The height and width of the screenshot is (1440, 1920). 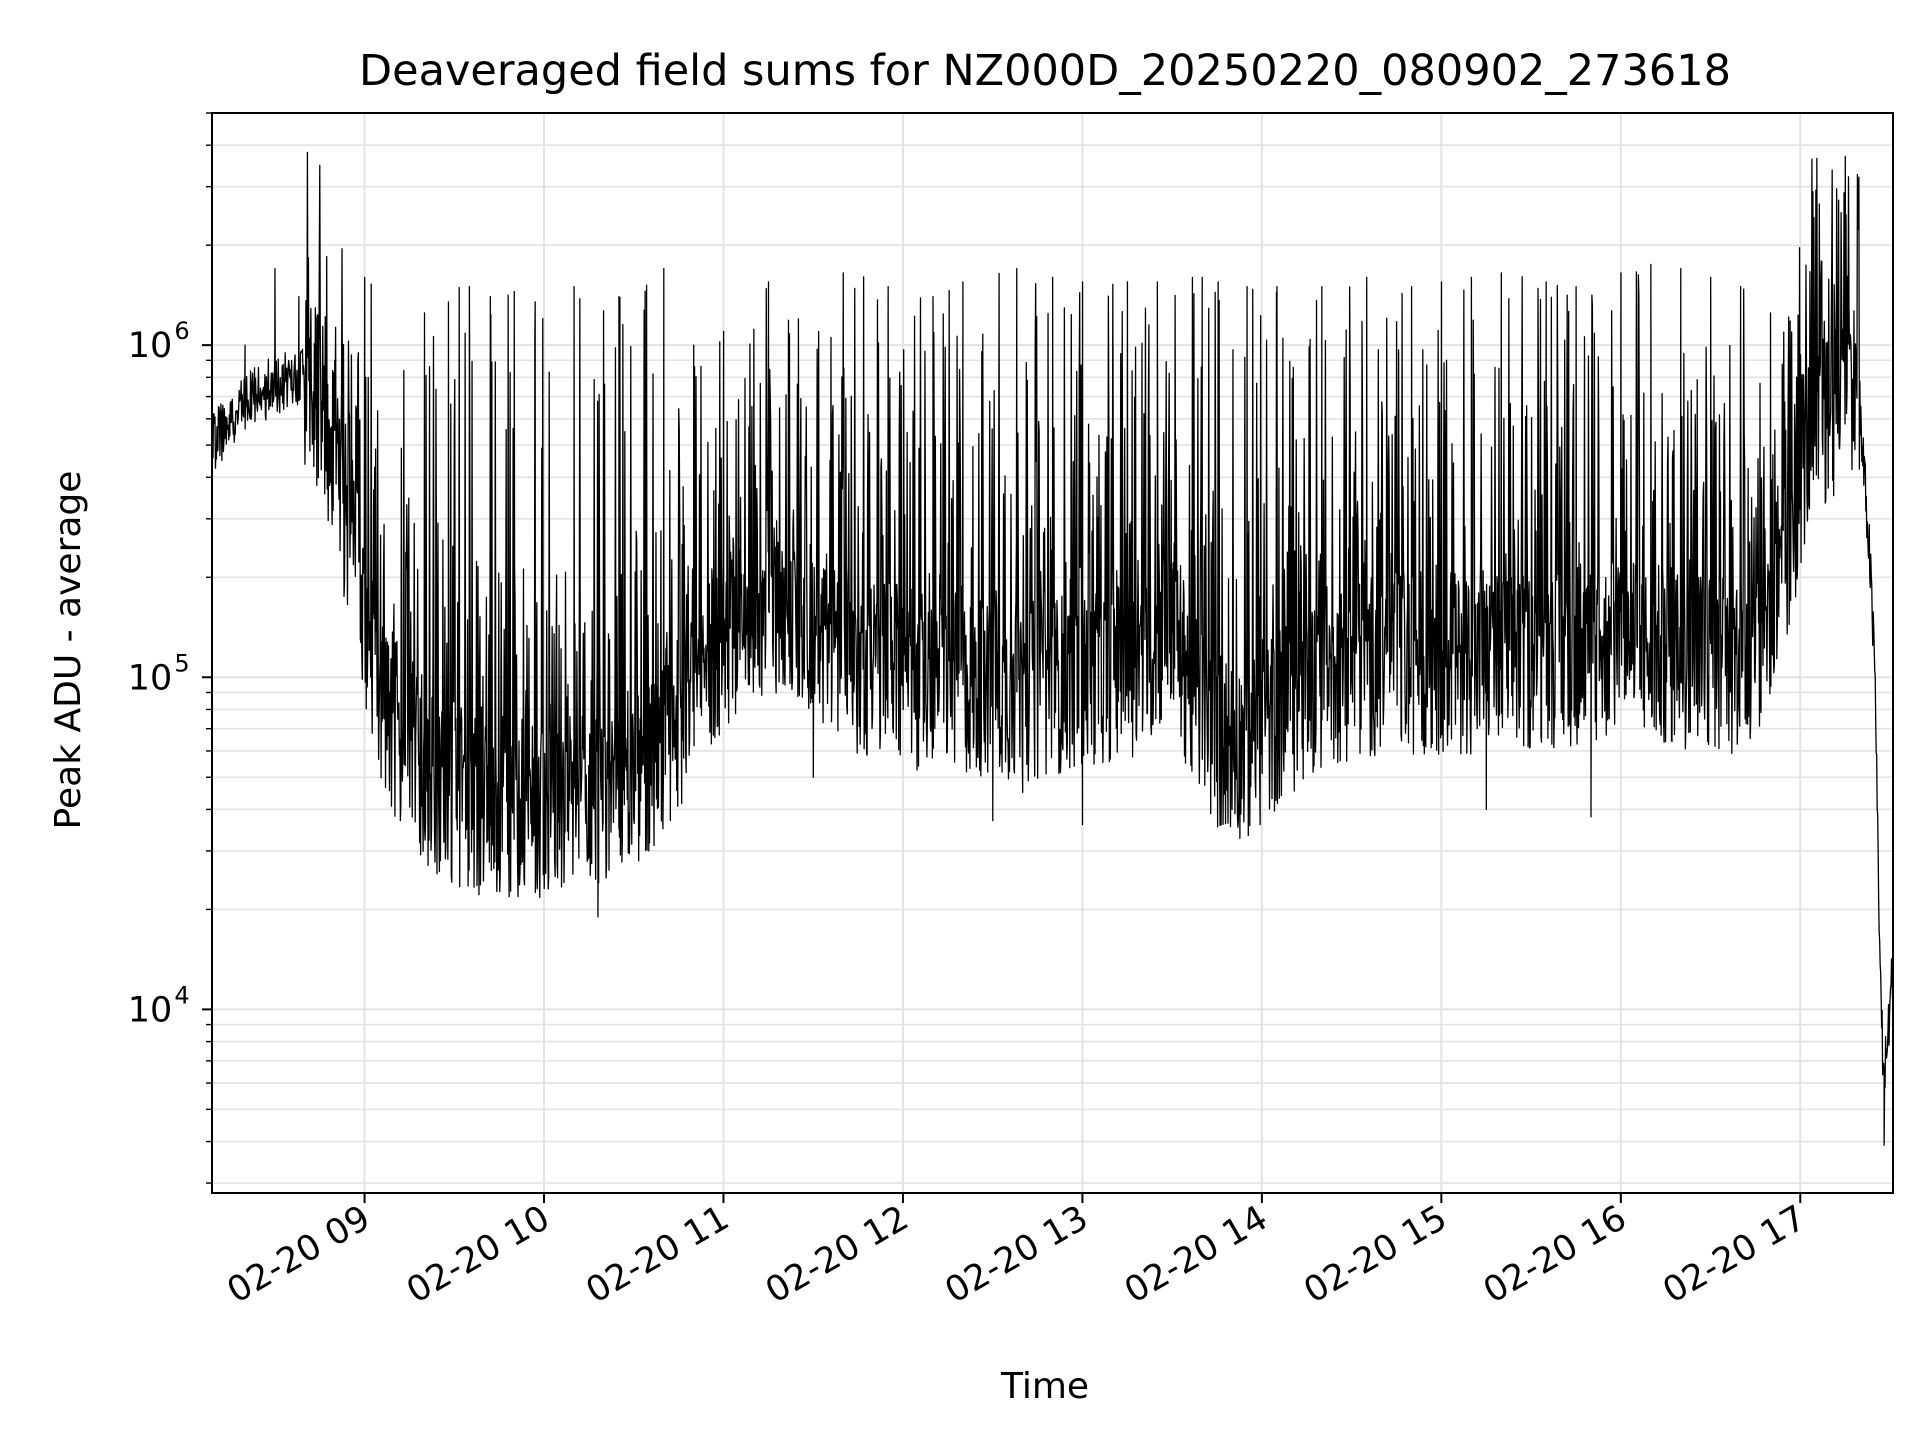 What do you see at coordinates (181, 663) in the screenshot?
I see `y-tick-exponent: 5` at bounding box center [181, 663].